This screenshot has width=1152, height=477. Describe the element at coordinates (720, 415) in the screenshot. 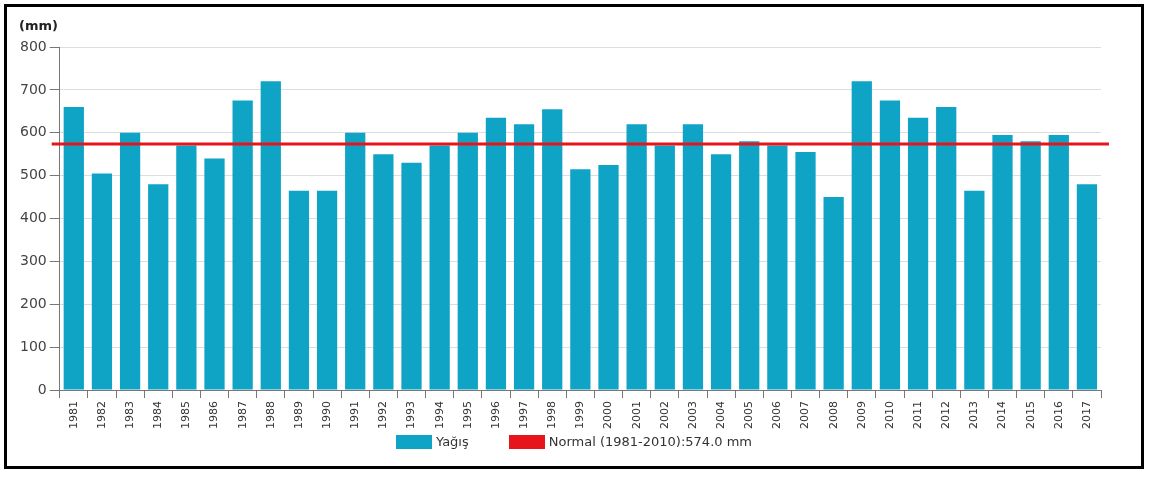

I see `x-tick-label: 2004` at that location.